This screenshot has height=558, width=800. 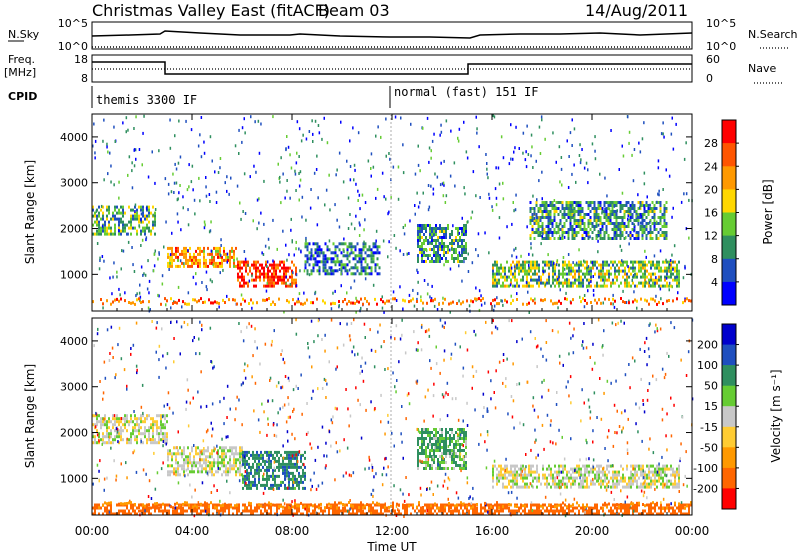 I want to click on colorbar-tick-label: 20, so click(x=711, y=189).